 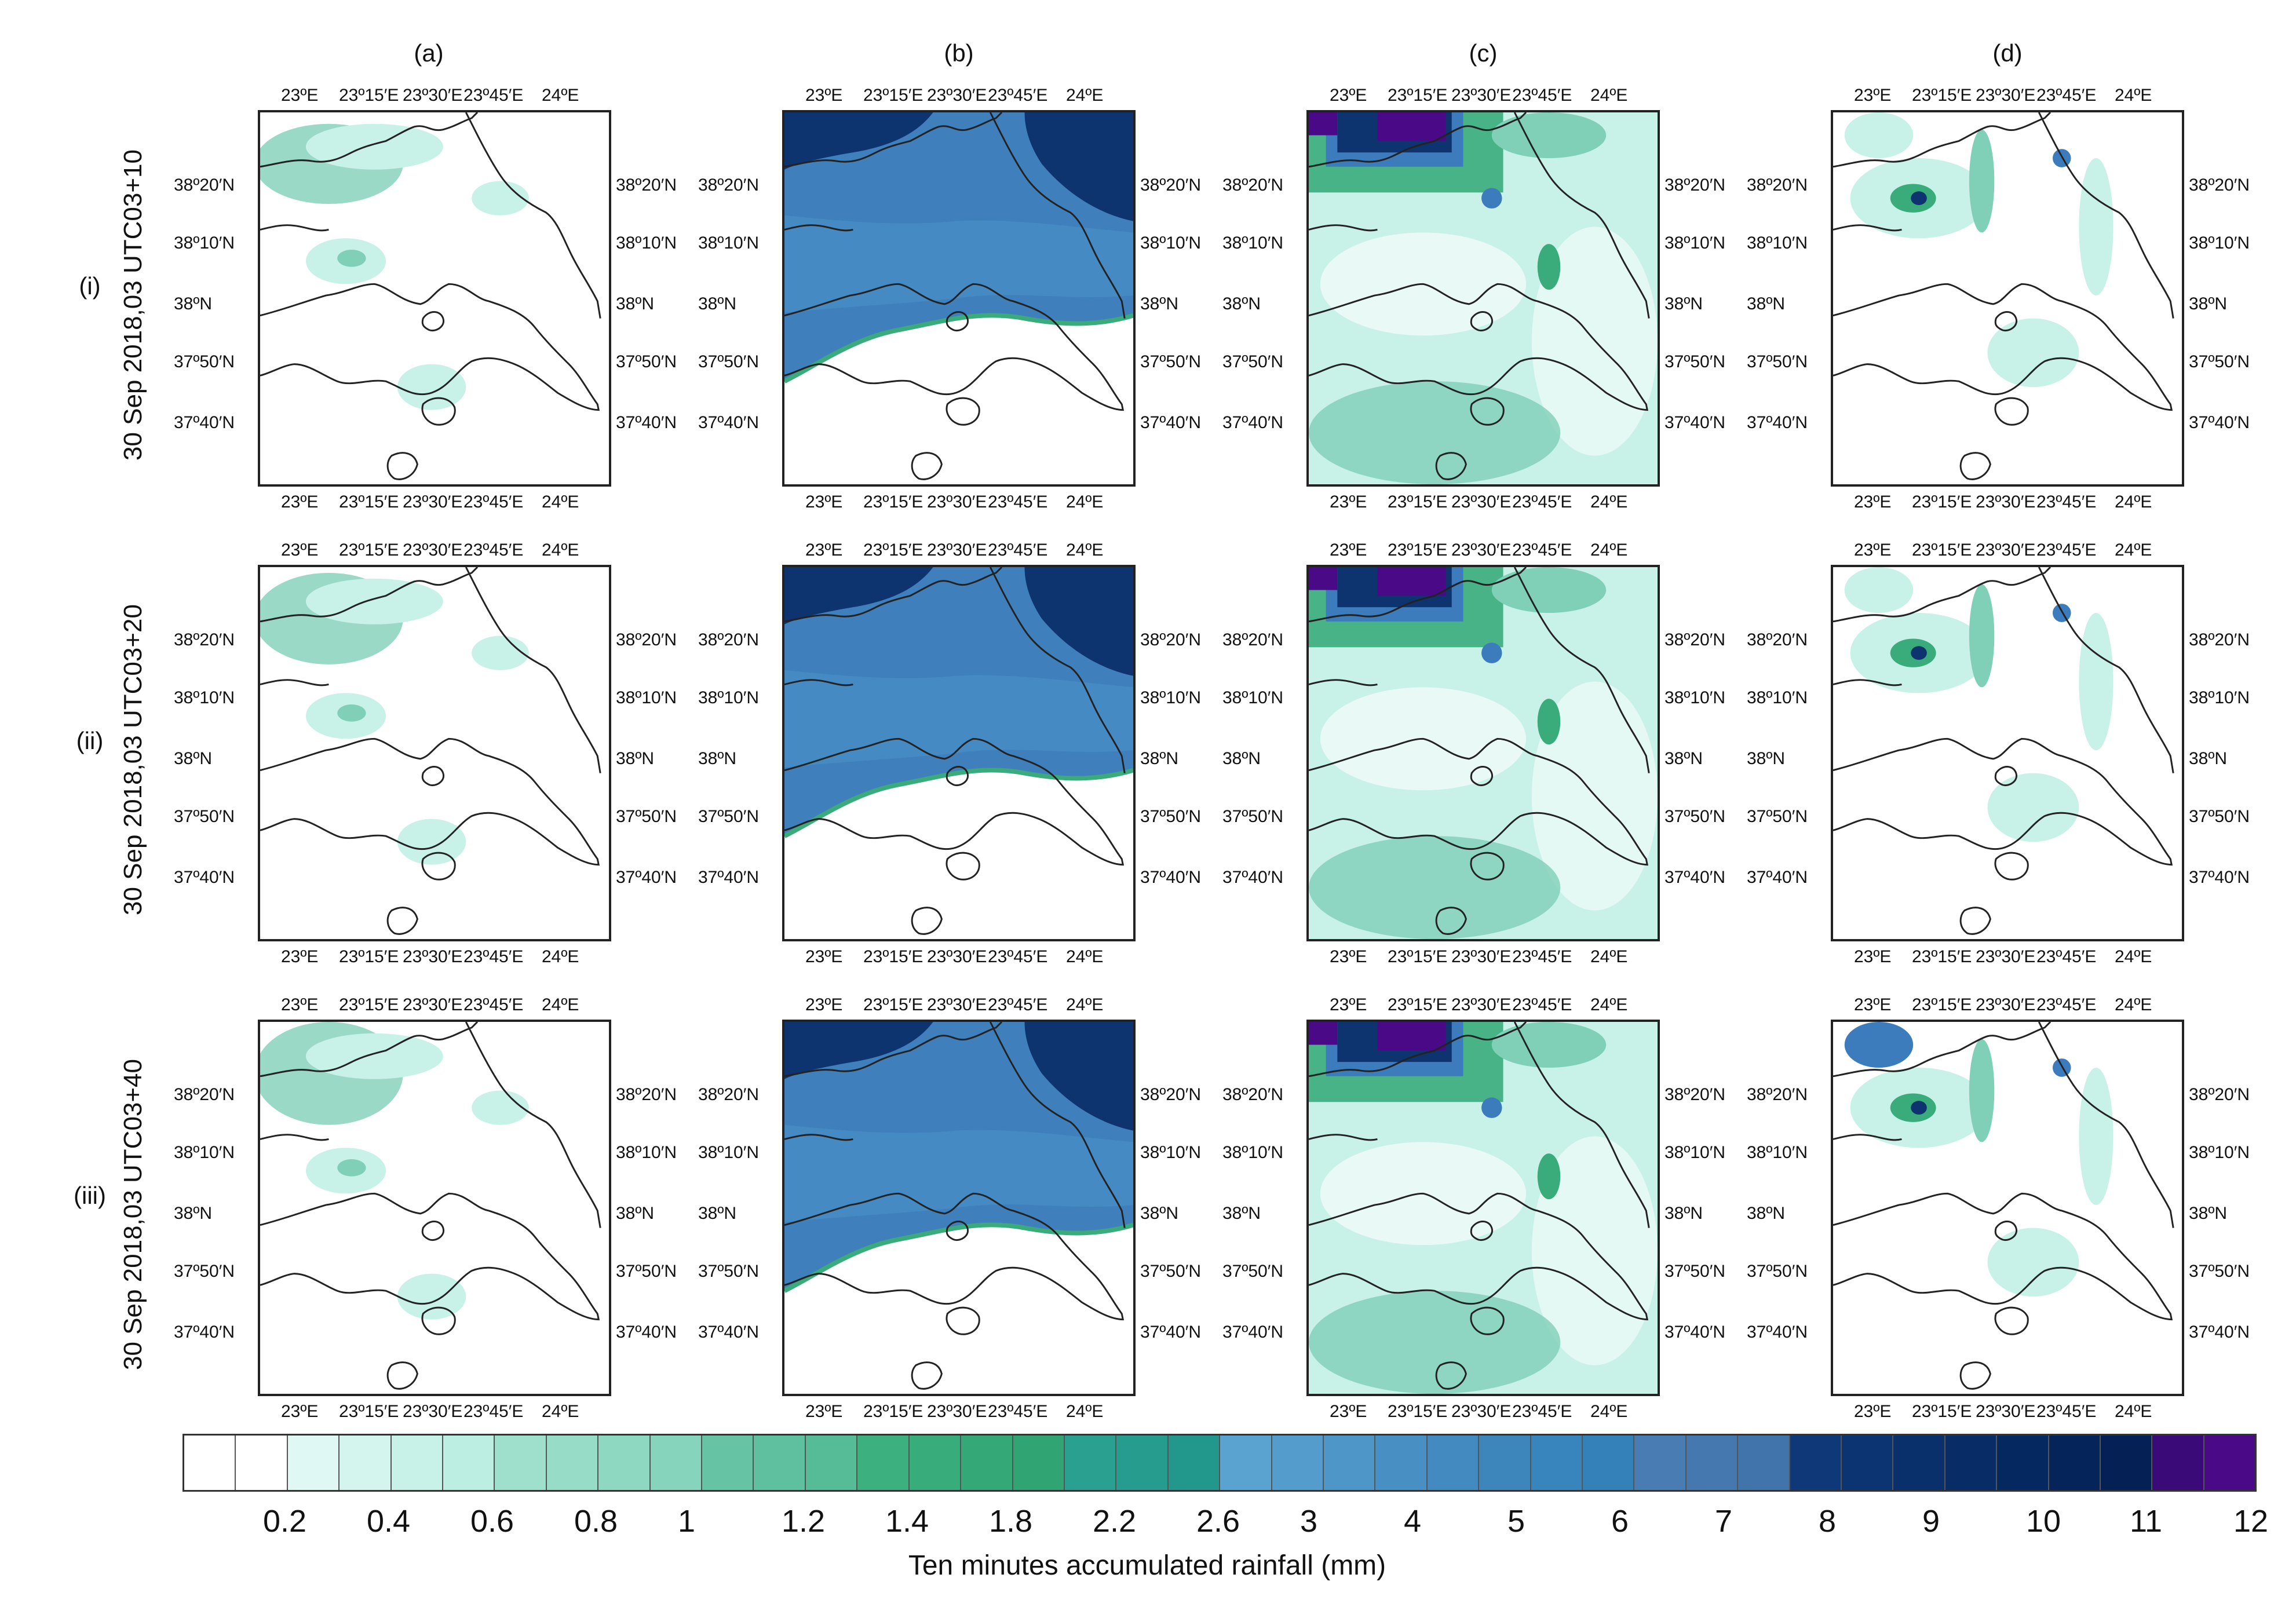 I want to click on lat-tick-right: 37º40′N, so click(x=2219, y=1332).